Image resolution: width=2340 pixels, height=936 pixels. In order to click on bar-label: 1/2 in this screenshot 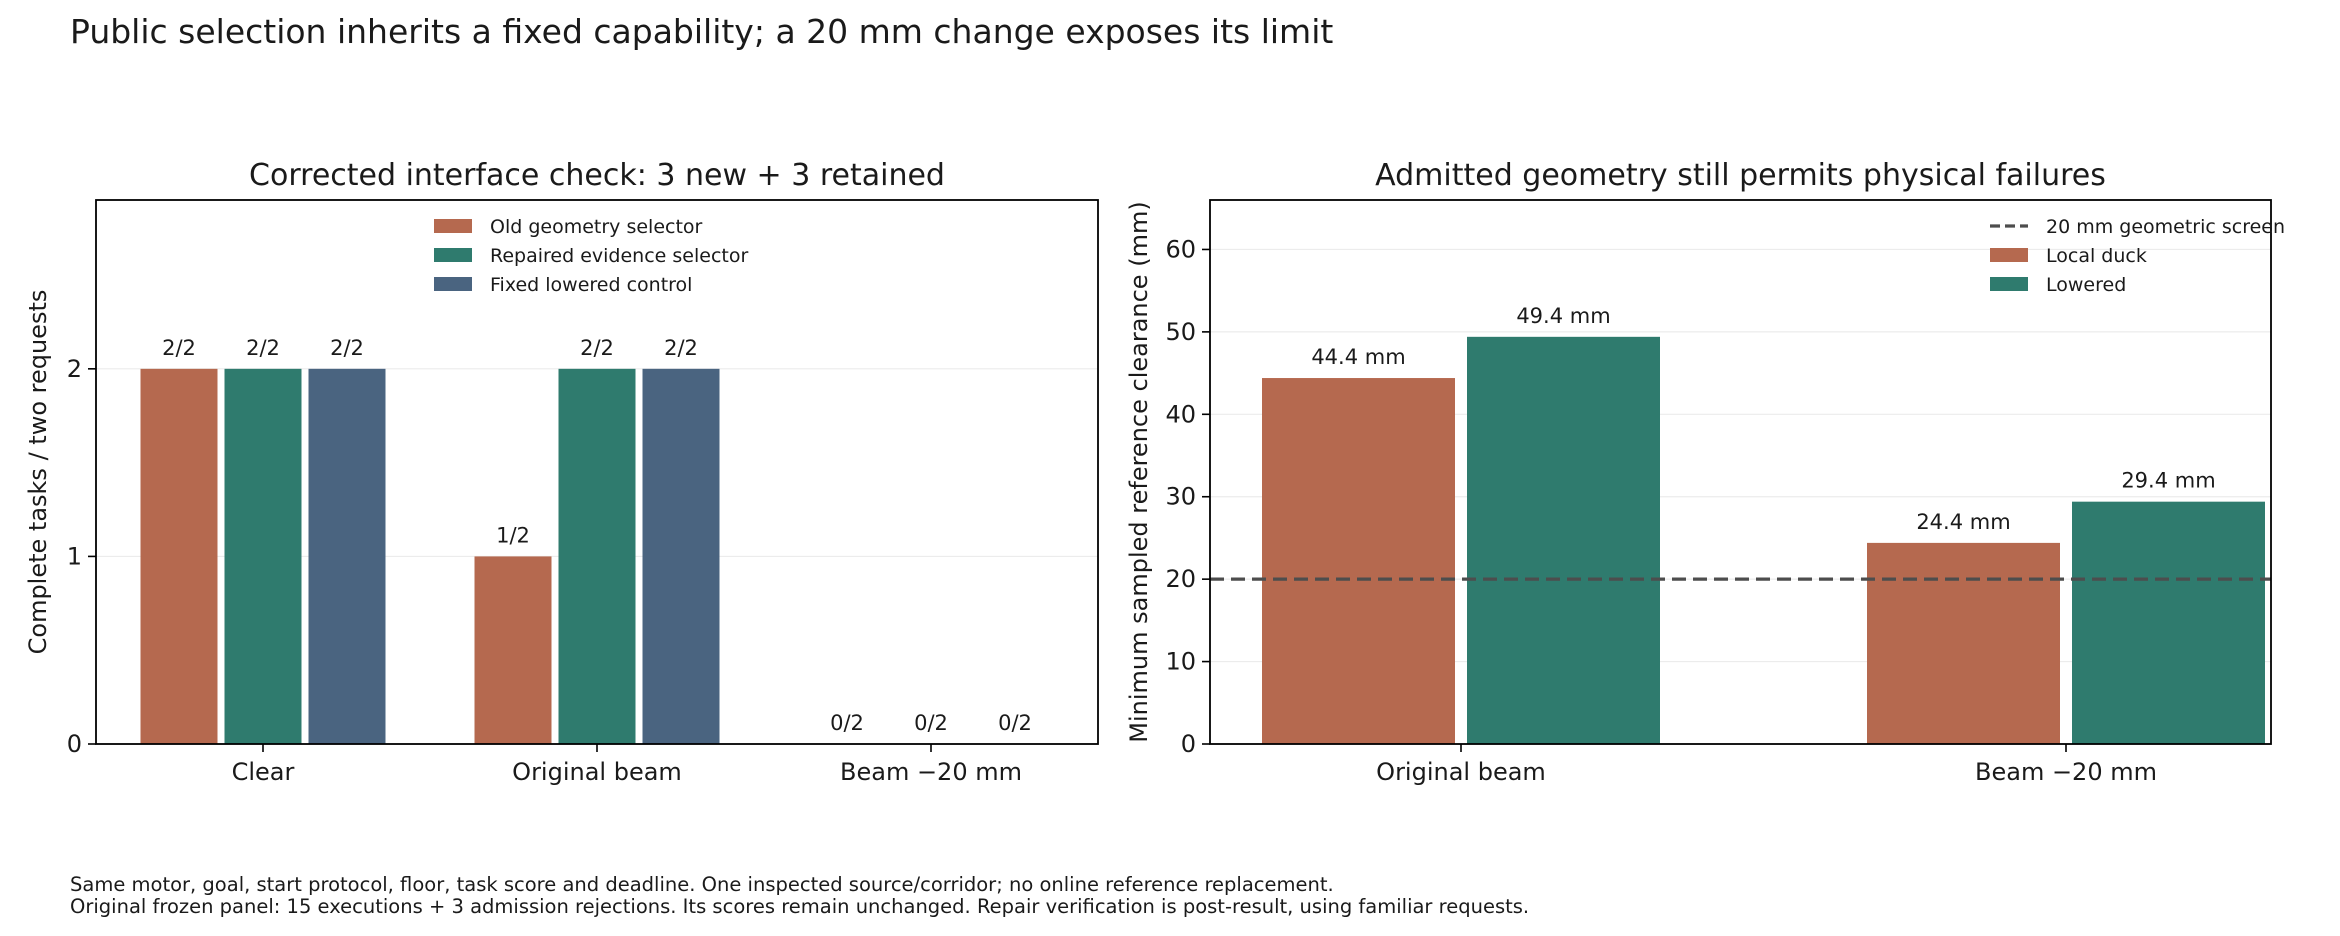, I will do `click(513, 535)`.